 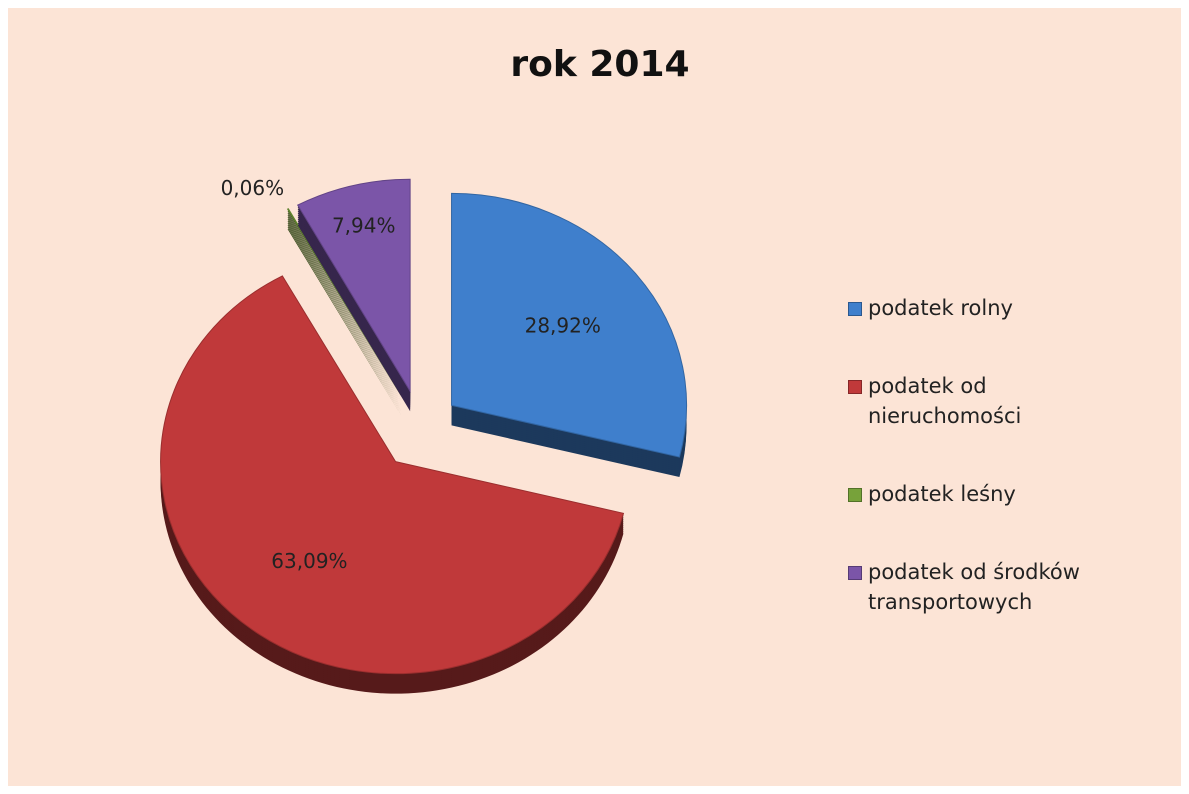 What do you see at coordinates (253, 188) in the screenshot?
I see `data-label: 0,06%` at bounding box center [253, 188].